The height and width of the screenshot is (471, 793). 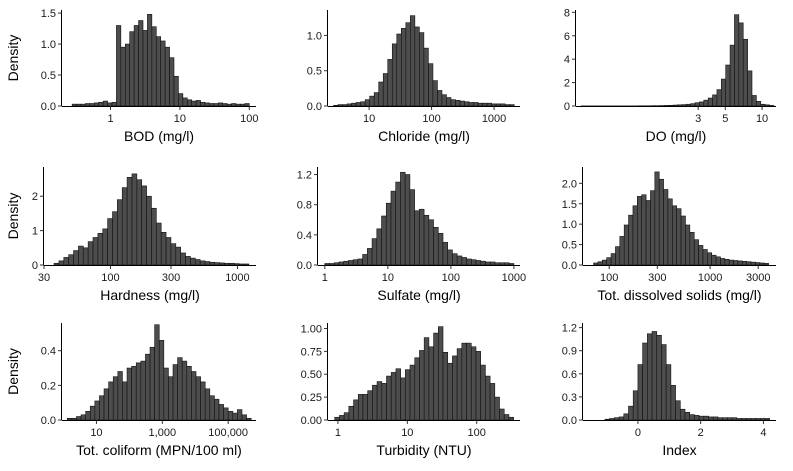 What do you see at coordinates (159, 136) in the screenshot?
I see `x-axis-title: BOD (mg/l)` at bounding box center [159, 136].